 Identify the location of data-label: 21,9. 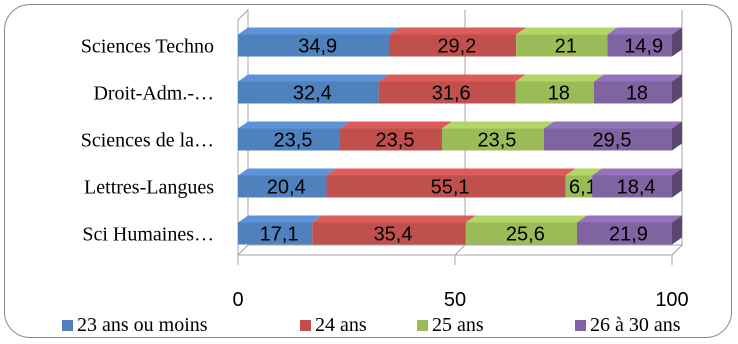
(628, 235).